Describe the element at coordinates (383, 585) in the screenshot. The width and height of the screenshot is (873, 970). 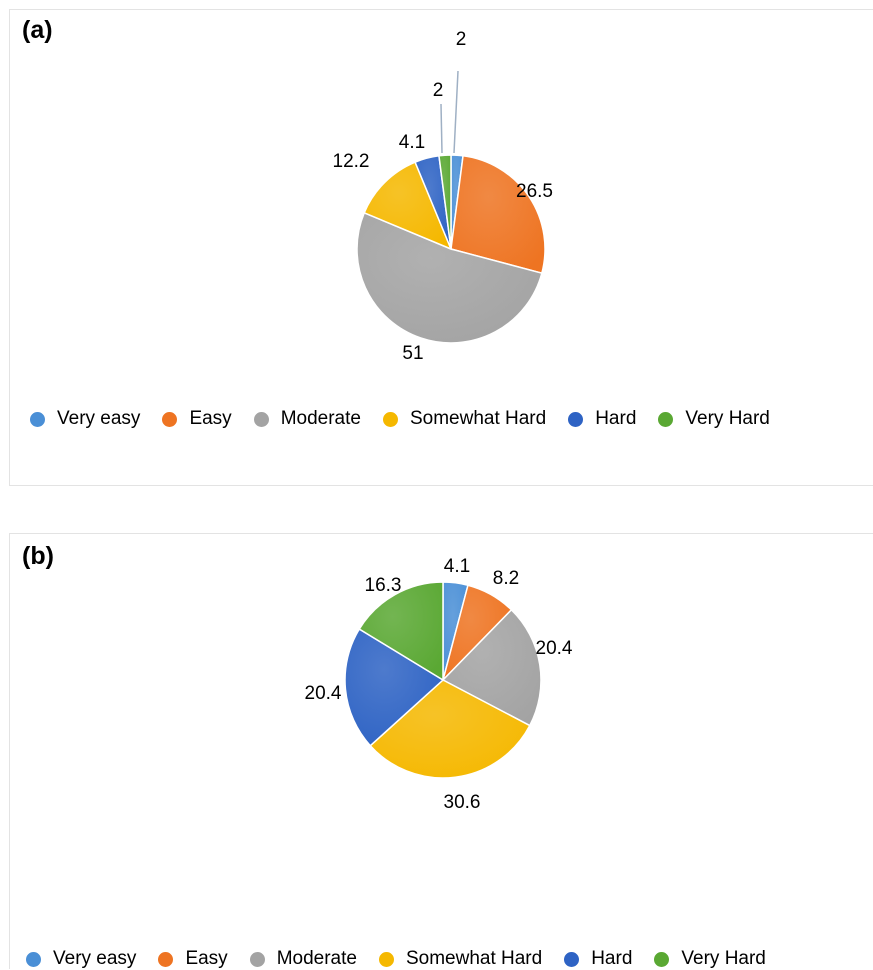
I see `data-label-very-hard: 16.3` at that location.